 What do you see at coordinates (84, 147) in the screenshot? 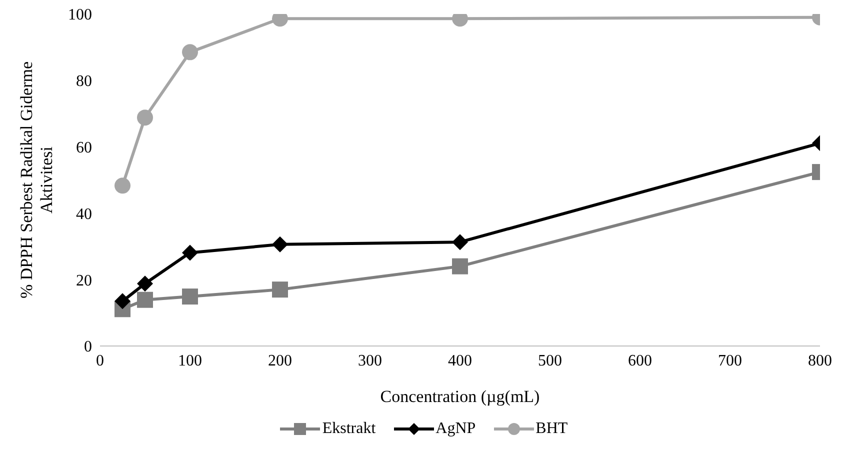
I see `y-tick-label: 60` at bounding box center [84, 147].